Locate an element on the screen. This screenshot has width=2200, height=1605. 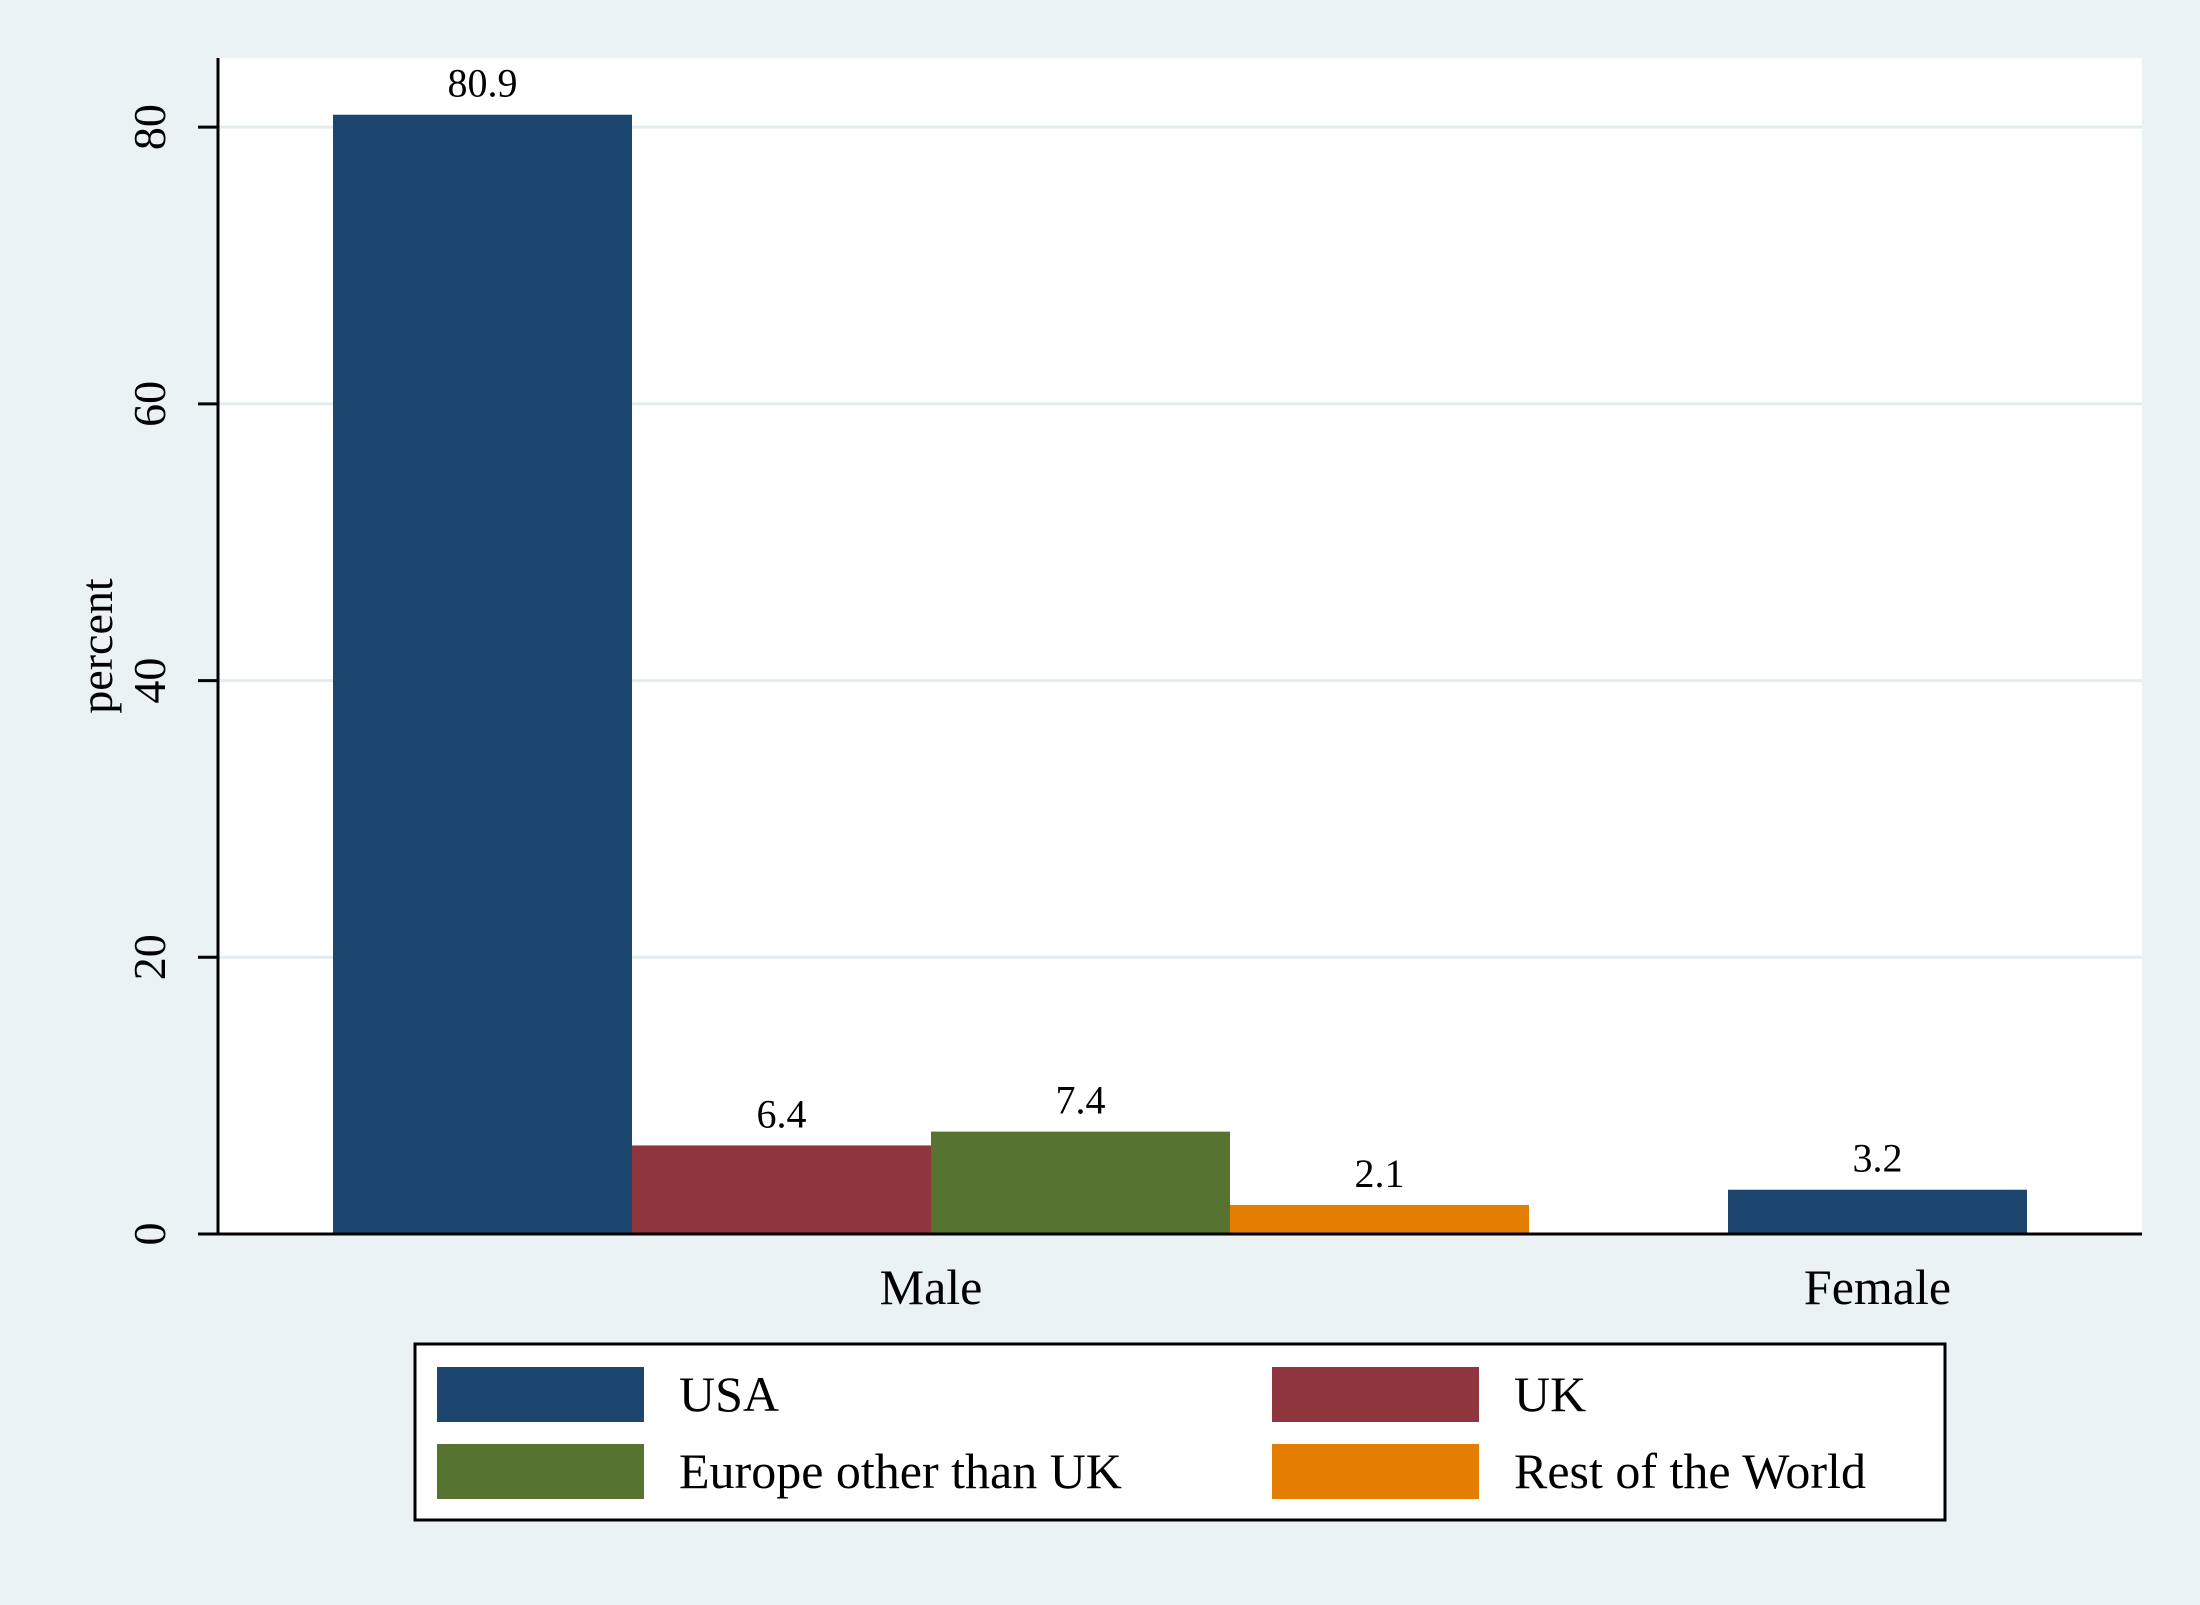
bar-label-male-europe-other-than-uk: 7.4 is located at coordinates (1081, 1100).